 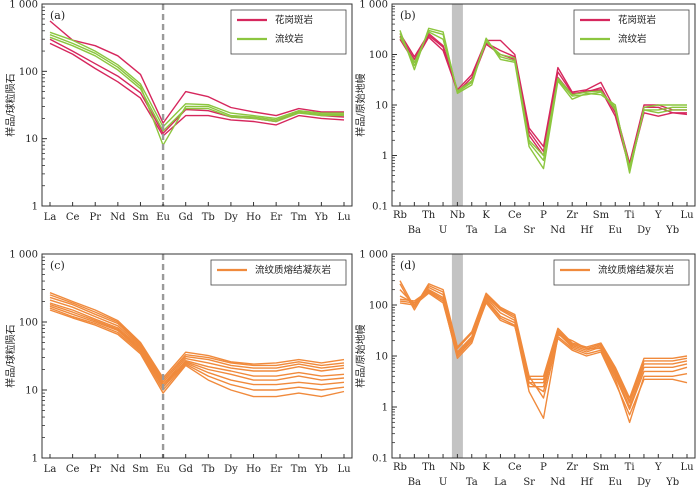 What do you see at coordinates (457, 215) in the screenshot?
I see `x-tick-label: Nb` at bounding box center [457, 215].